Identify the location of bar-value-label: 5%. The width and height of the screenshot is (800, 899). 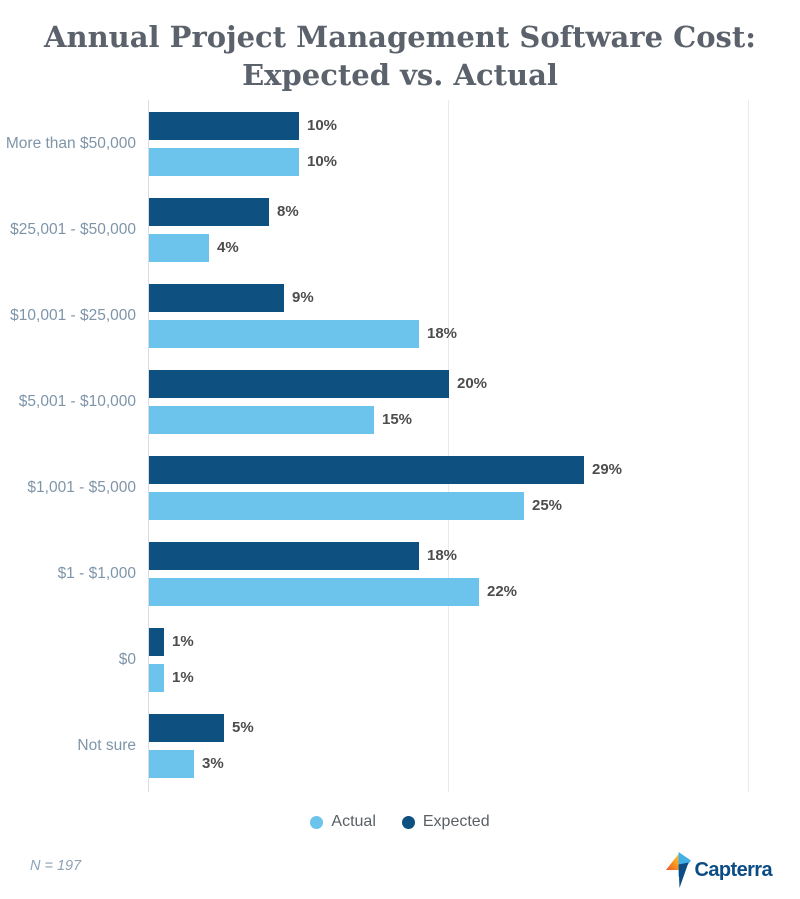
(243, 727).